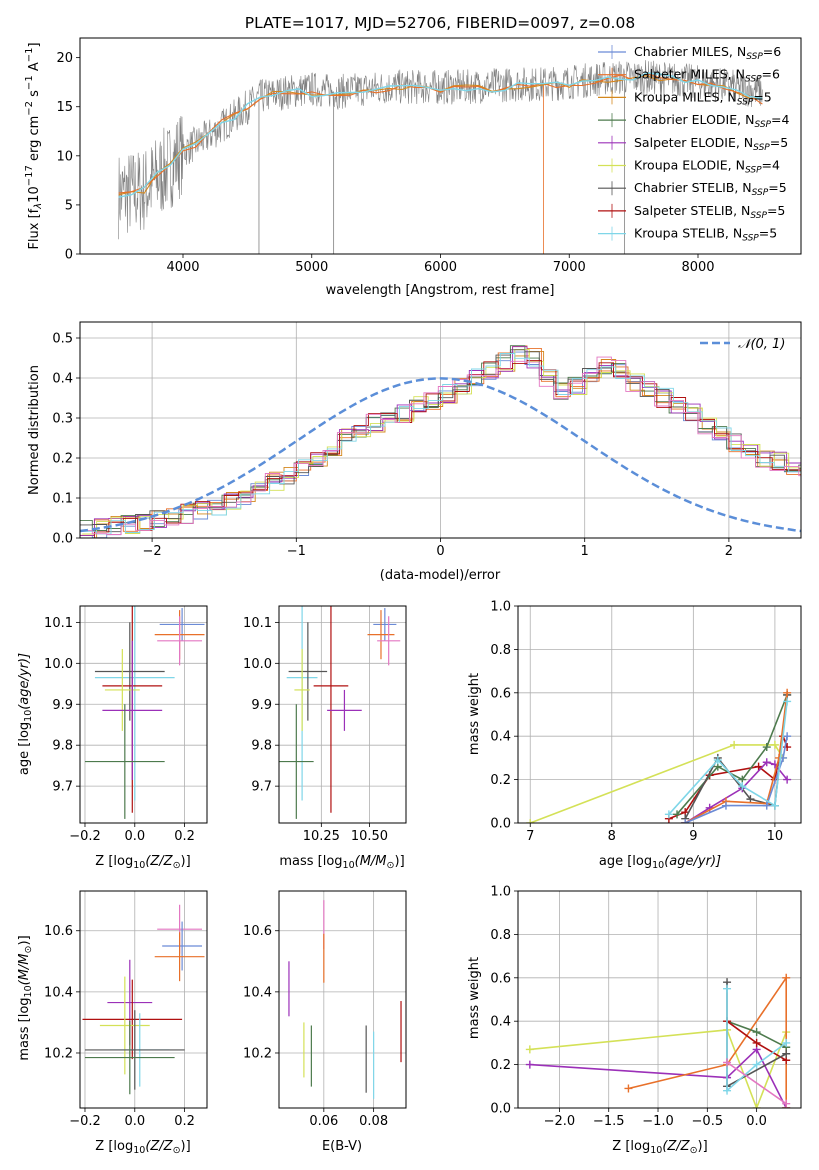  I want to click on ylabel-part: Flux [f, so click(34, 228).